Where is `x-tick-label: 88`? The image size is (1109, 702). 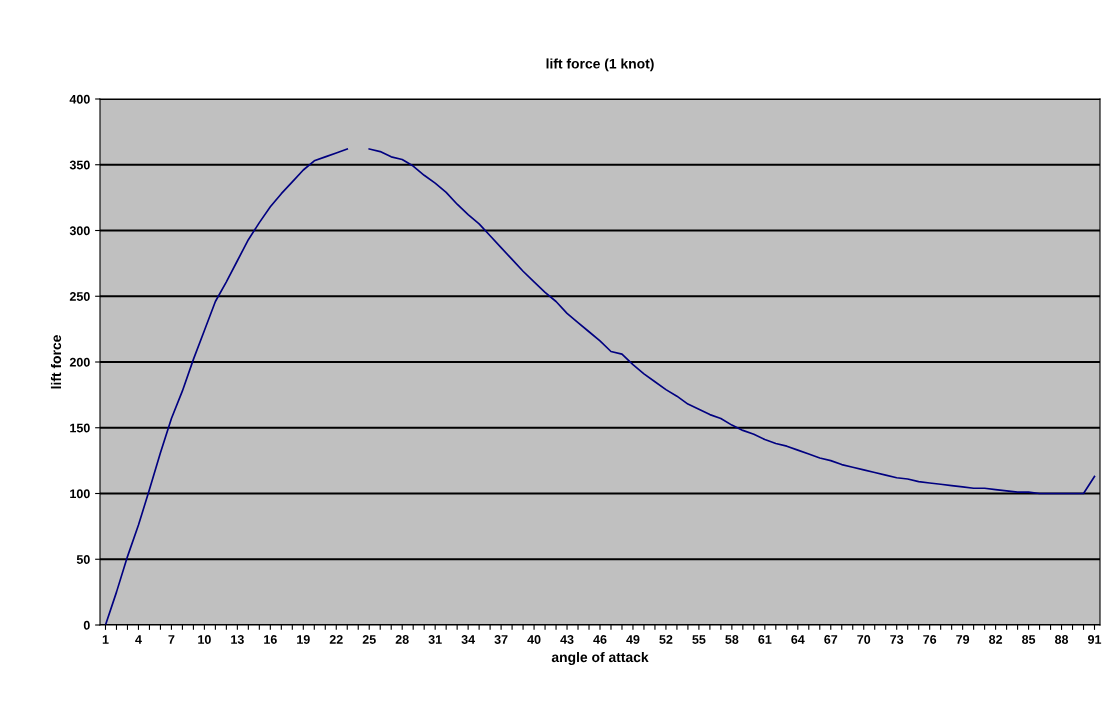
x-tick-label: 88 is located at coordinates (1061, 639).